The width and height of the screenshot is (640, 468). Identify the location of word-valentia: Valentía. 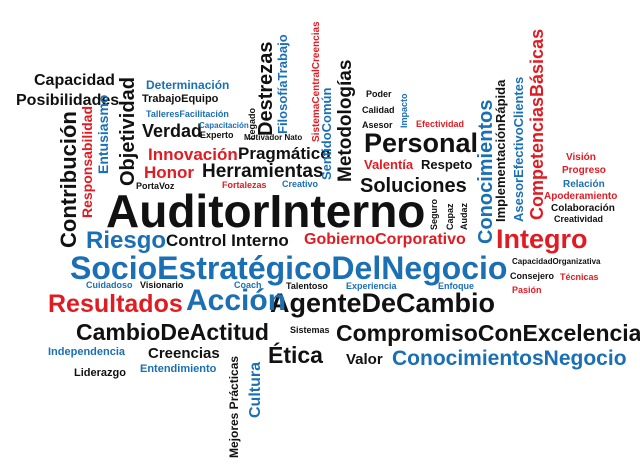
(389, 164).